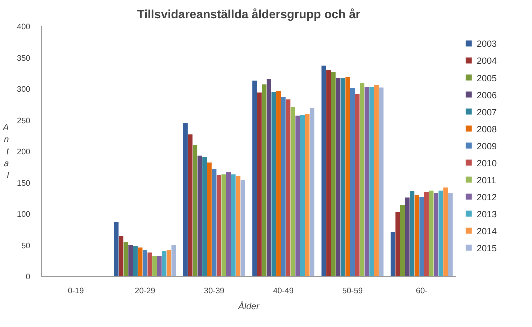 The width and height of the screenshot is (532, 327). Describe the element at coordinates (487, 78) in the screenshot. I see `legend-label: 2005` at that location.